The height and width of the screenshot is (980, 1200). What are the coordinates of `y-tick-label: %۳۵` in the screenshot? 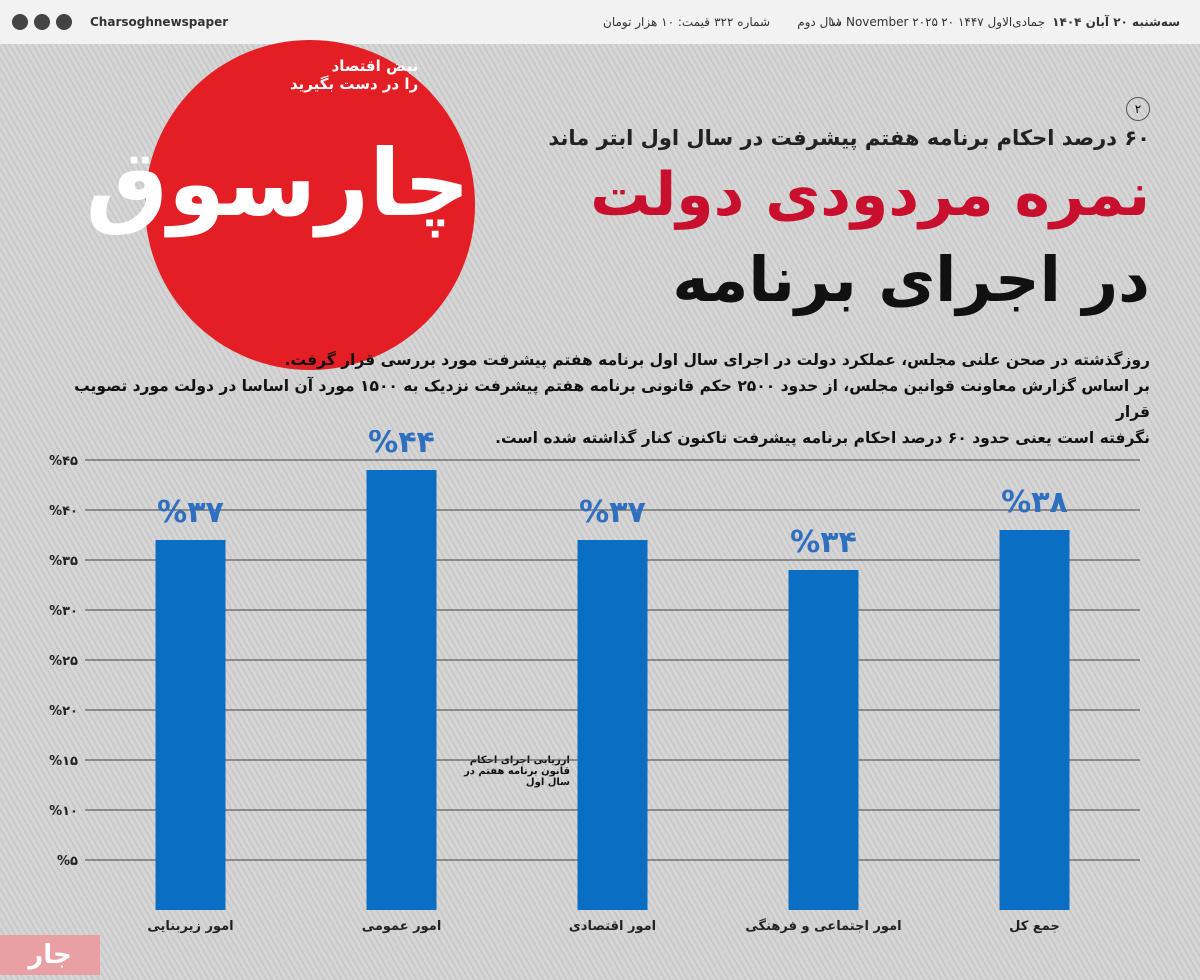 It's located at (63, 561).